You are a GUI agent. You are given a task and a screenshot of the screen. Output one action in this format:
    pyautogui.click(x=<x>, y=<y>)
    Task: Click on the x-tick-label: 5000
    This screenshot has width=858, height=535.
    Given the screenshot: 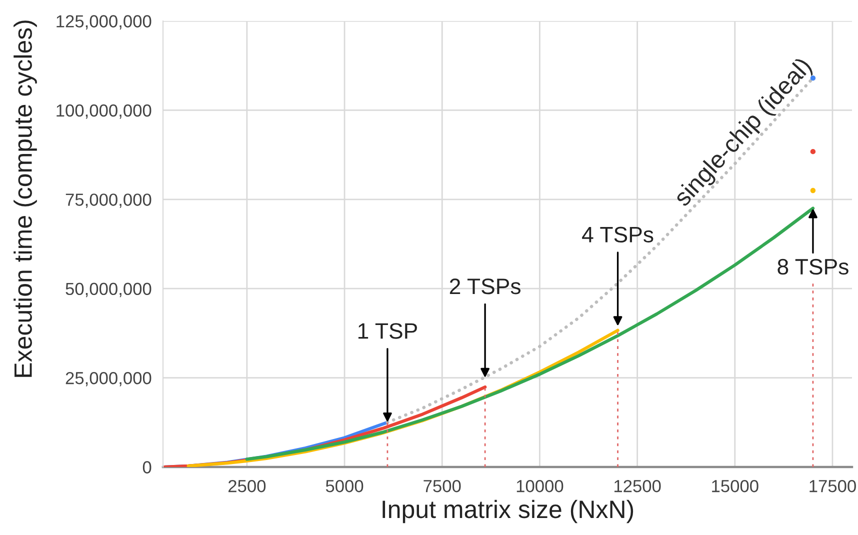 What is the action you would take?
    pyautogui.click(x=345, y=486)
    